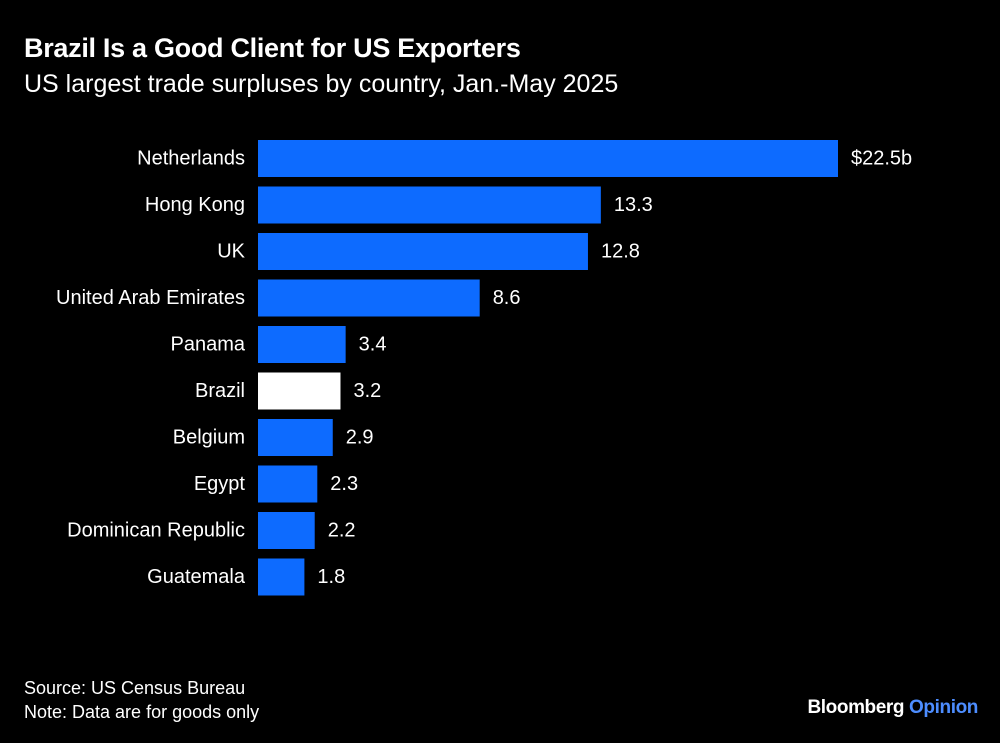  Describe the element at coordinates (286, 530) in the screenshot. I see `bar-dominican-republic` at that location.